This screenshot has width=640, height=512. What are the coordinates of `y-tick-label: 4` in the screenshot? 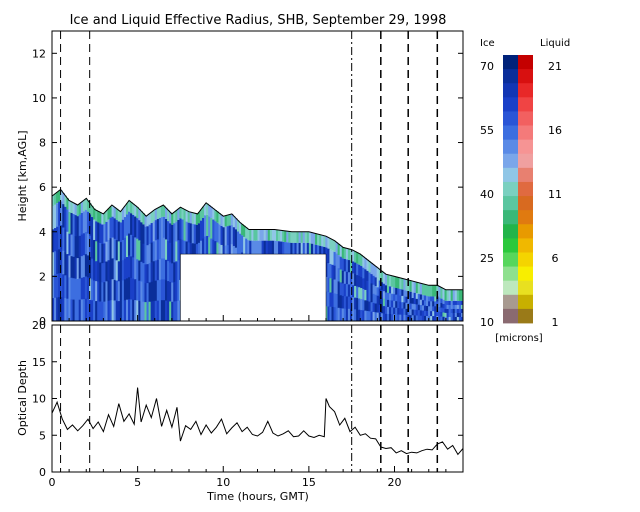 It's located at (42, 232).